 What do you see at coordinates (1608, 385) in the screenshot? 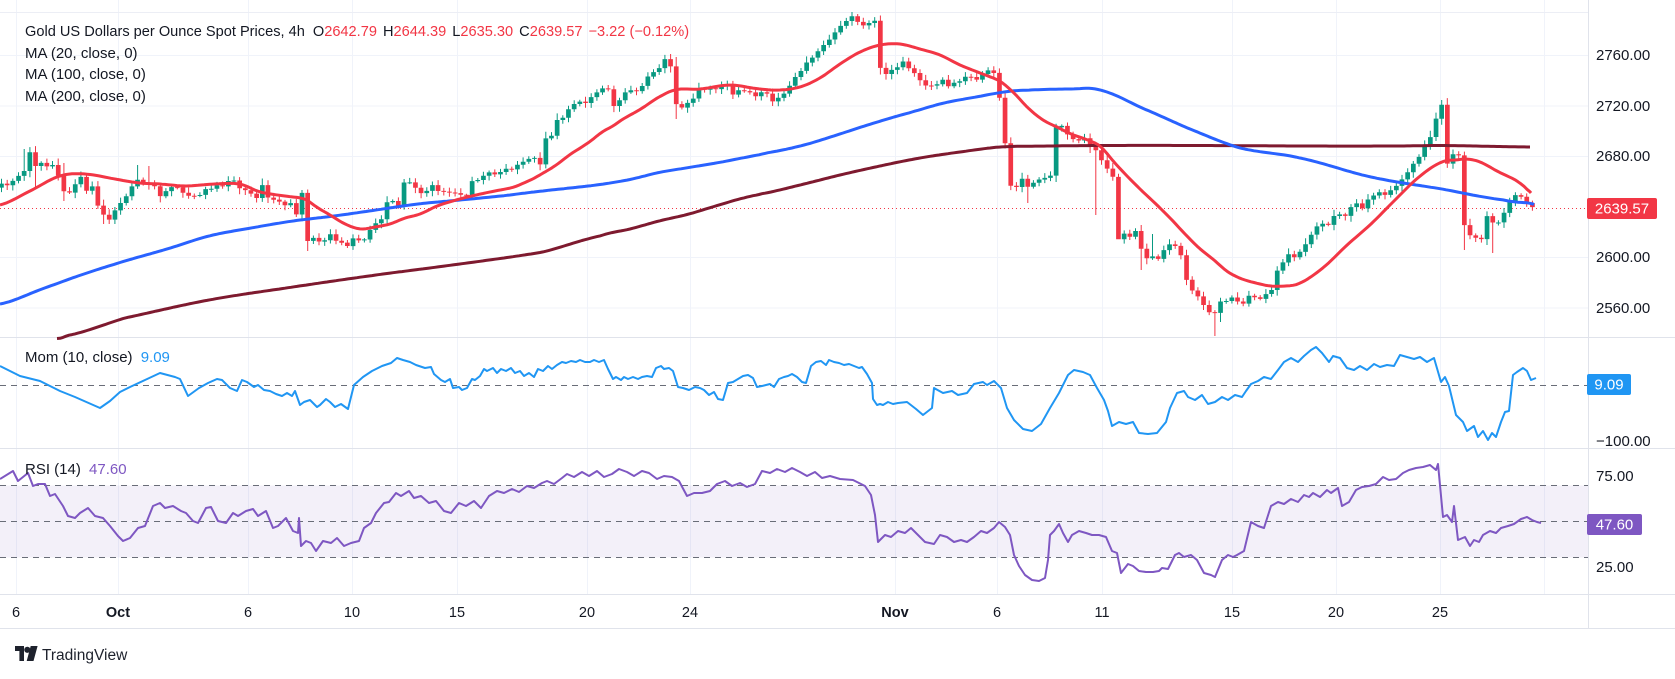
I see `svg-text: 9.09` at bounding box center [1608, 385].